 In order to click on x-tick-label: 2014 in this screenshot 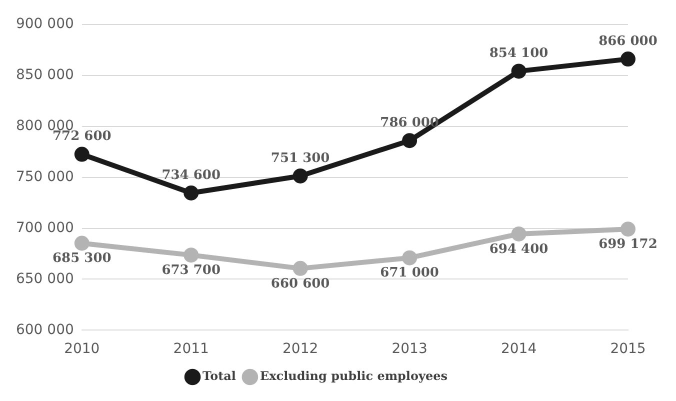, I will do `click(518, 349)`.